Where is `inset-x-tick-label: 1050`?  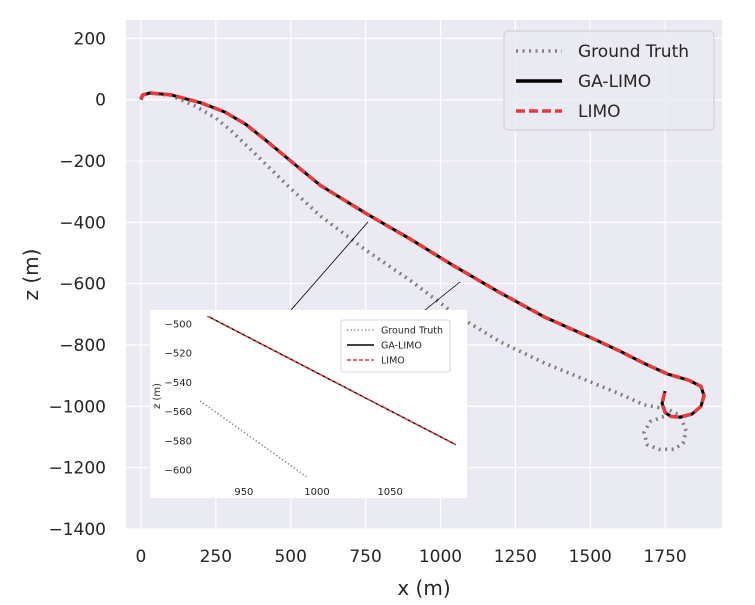 inset-x-tick-label: 1050 is located at coordinates (389, 492).